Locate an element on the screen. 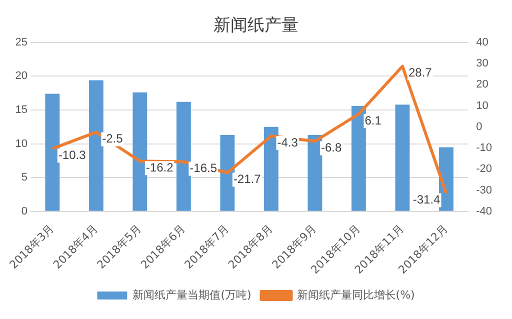 This screenshot has width=512, height=319. data-label: 6.1 is located at coordinates (373, 120).